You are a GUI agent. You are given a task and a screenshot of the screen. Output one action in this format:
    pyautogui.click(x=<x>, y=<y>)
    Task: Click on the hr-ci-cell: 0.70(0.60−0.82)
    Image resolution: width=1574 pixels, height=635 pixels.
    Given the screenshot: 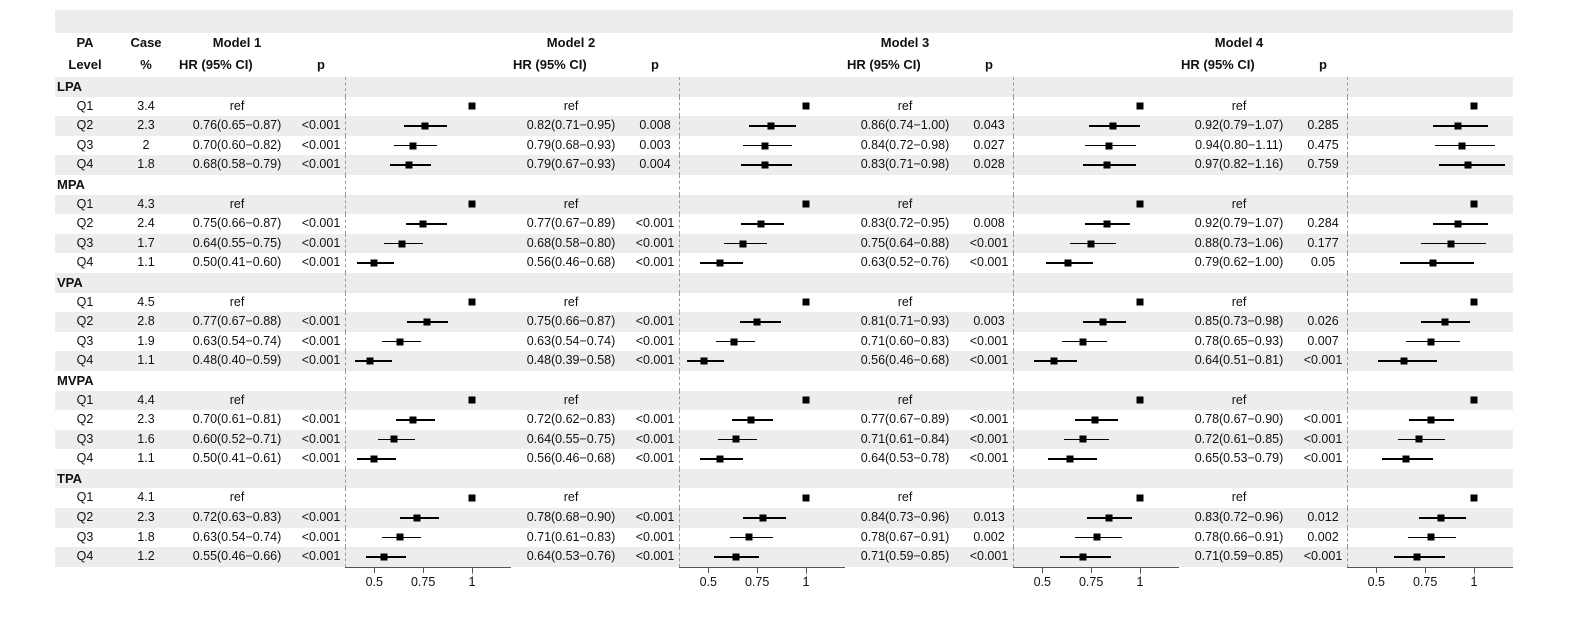 What is the action you would take?
    pyautogui.click(x=237, y=144)
    